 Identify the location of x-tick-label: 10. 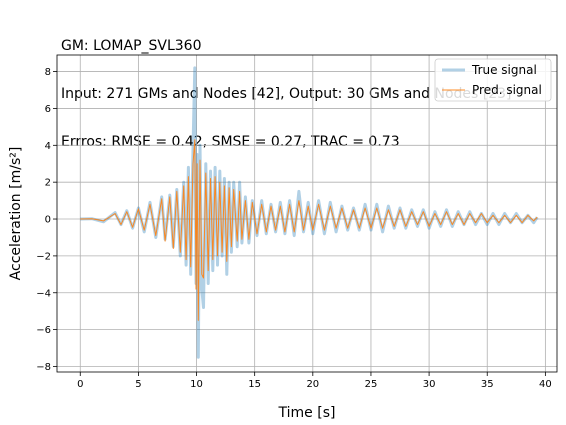
(196, 384).